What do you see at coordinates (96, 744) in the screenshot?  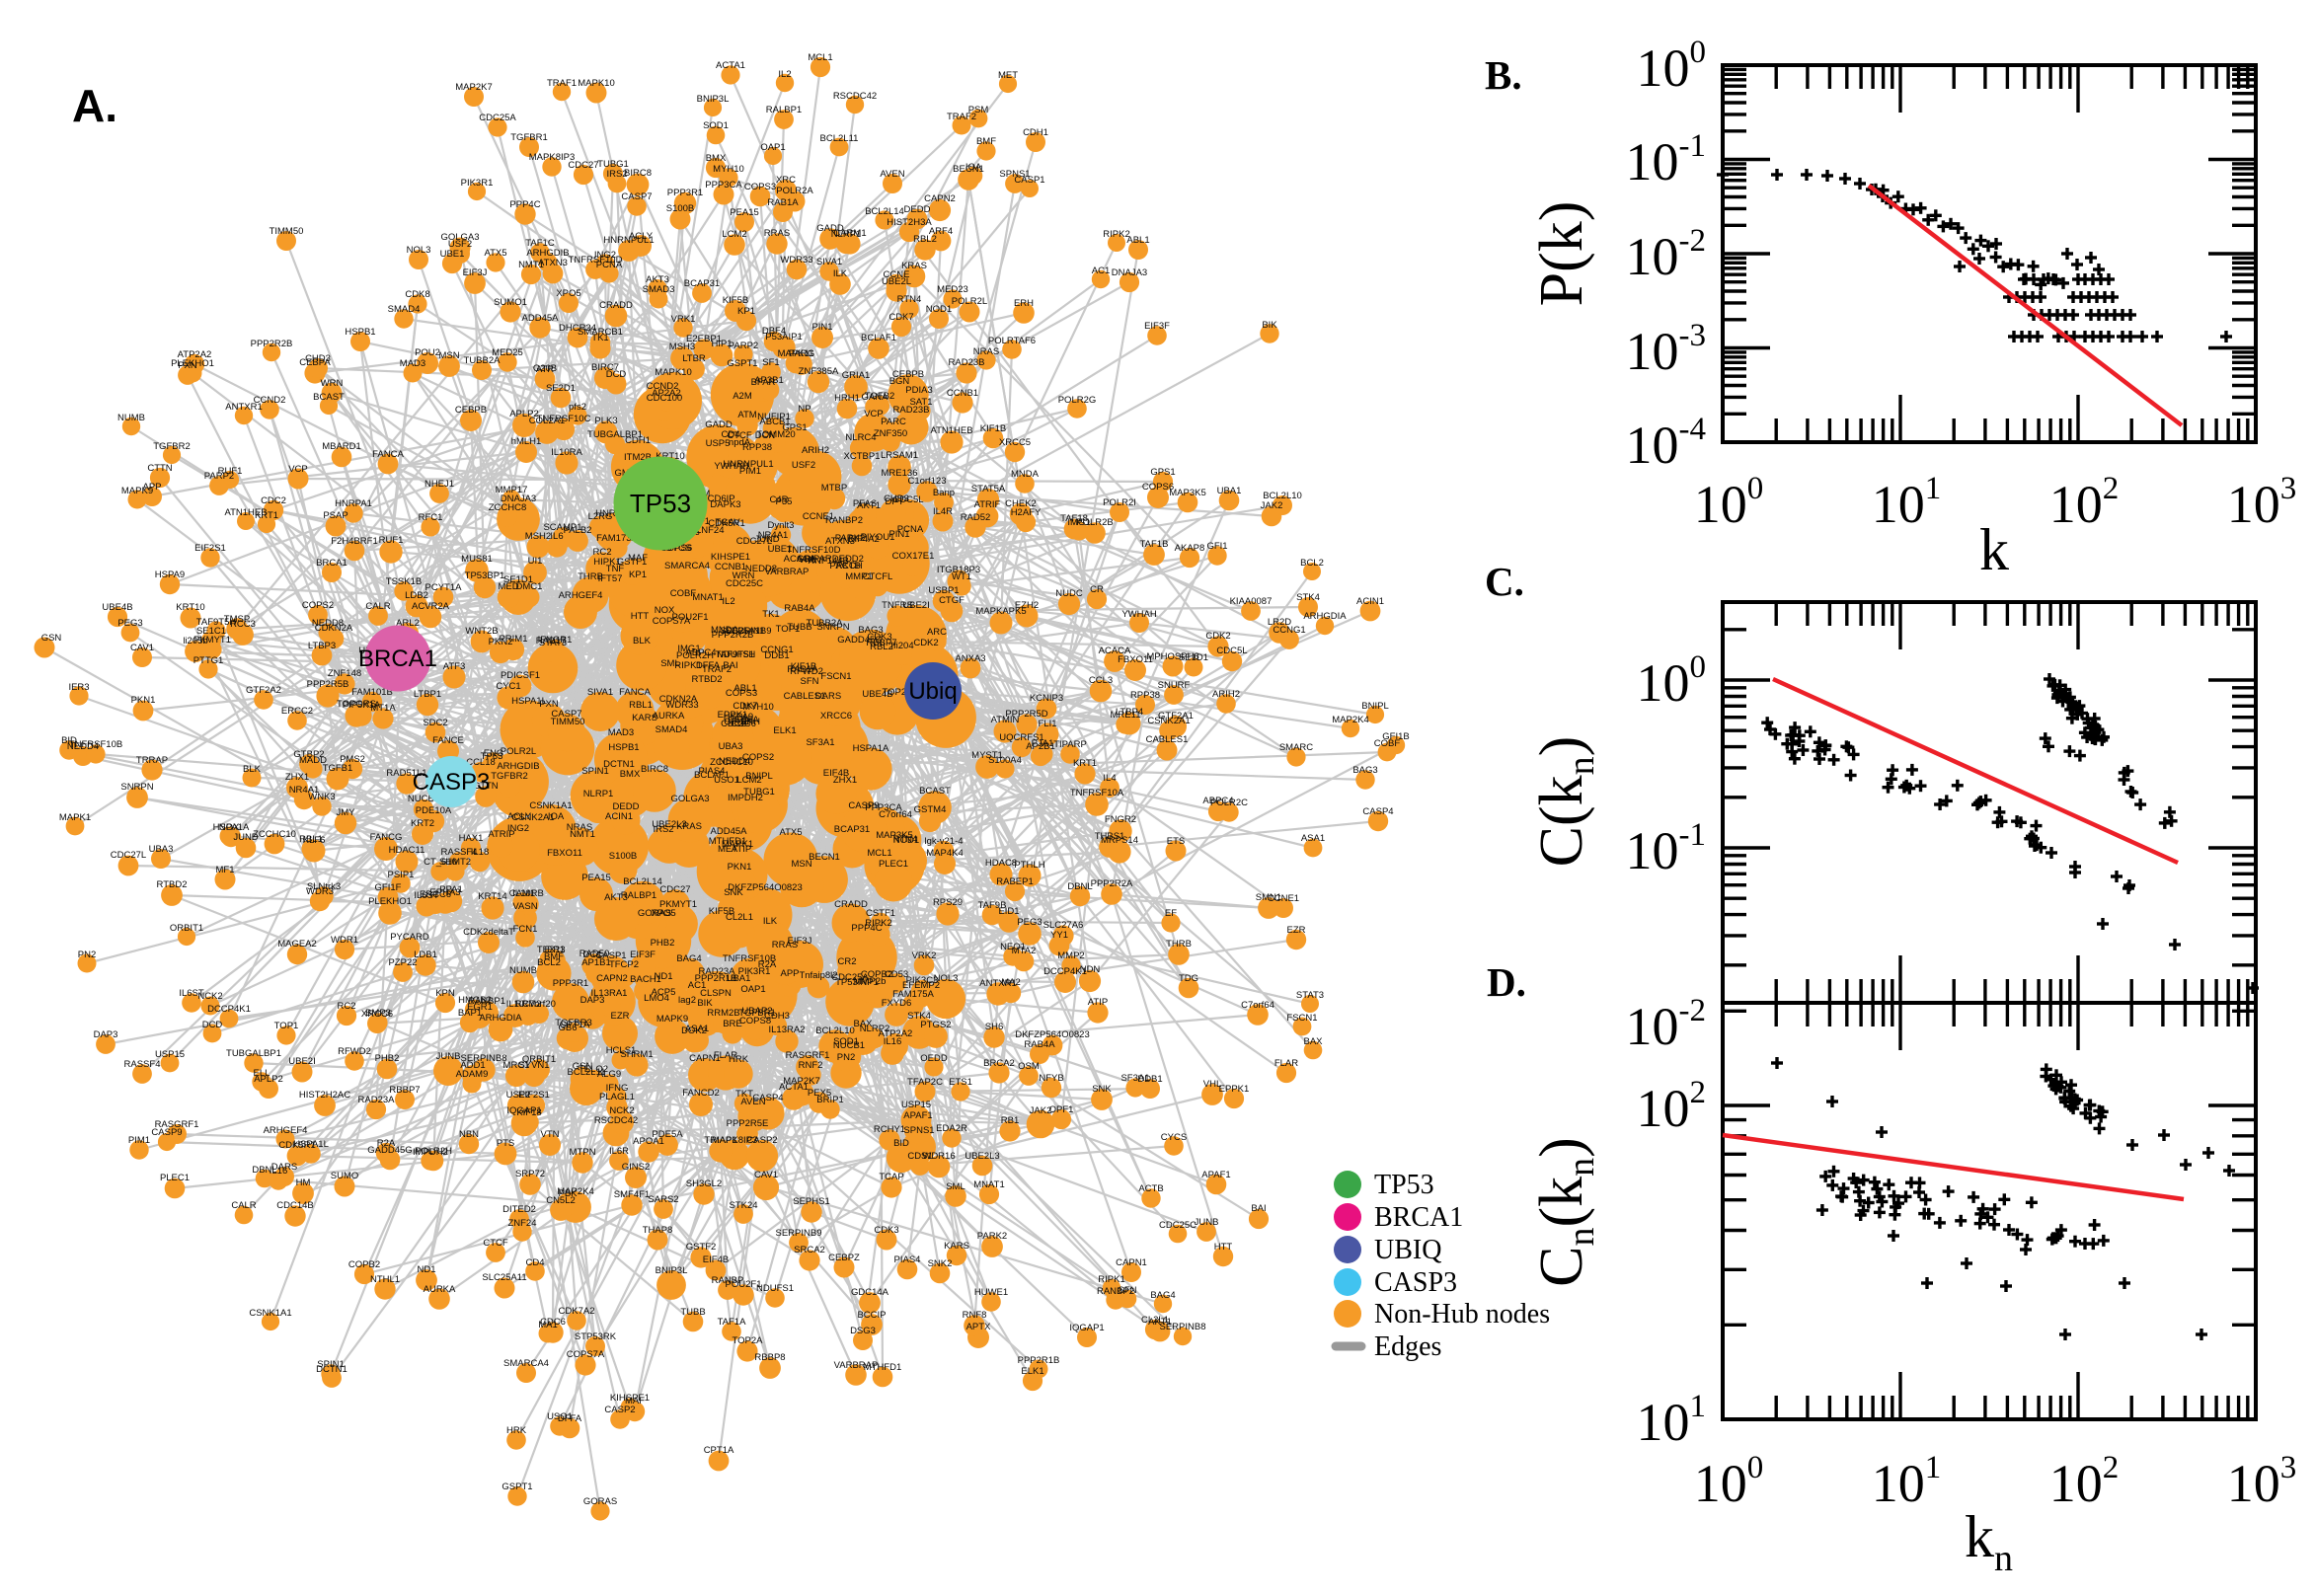 I see `svg-text: TNFRSF10B` at bounding box center [96, 744].